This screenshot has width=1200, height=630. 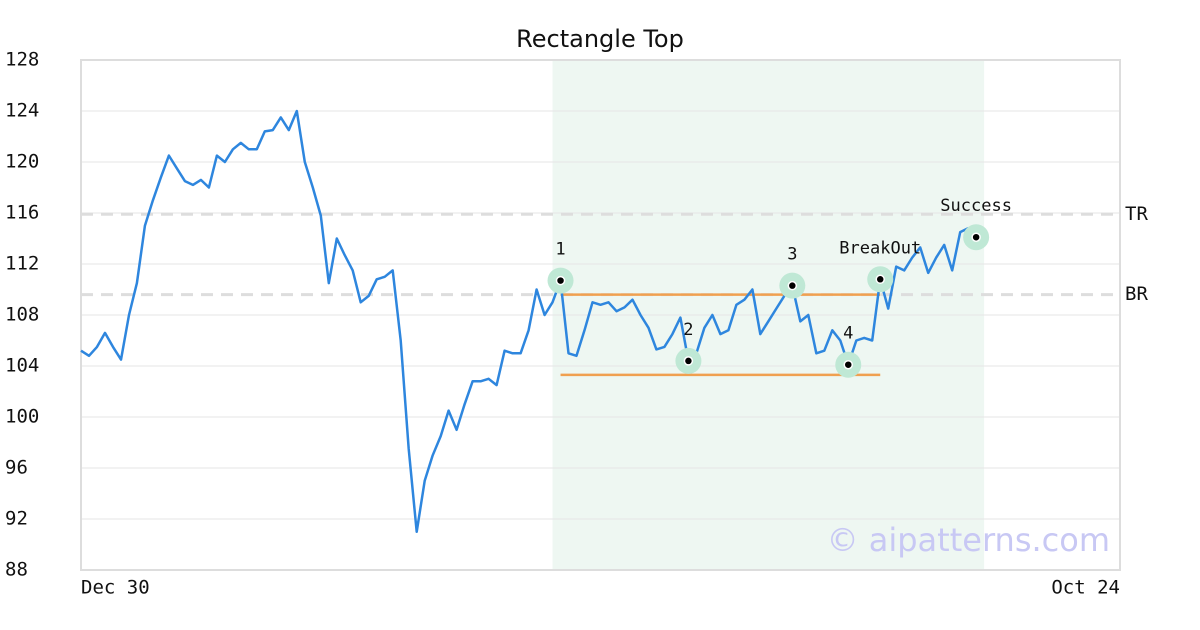 What do you see at coordinates (22, 366) in the screenshot?
I see `y-tick-label: 104` at bounding box center [22, 366].